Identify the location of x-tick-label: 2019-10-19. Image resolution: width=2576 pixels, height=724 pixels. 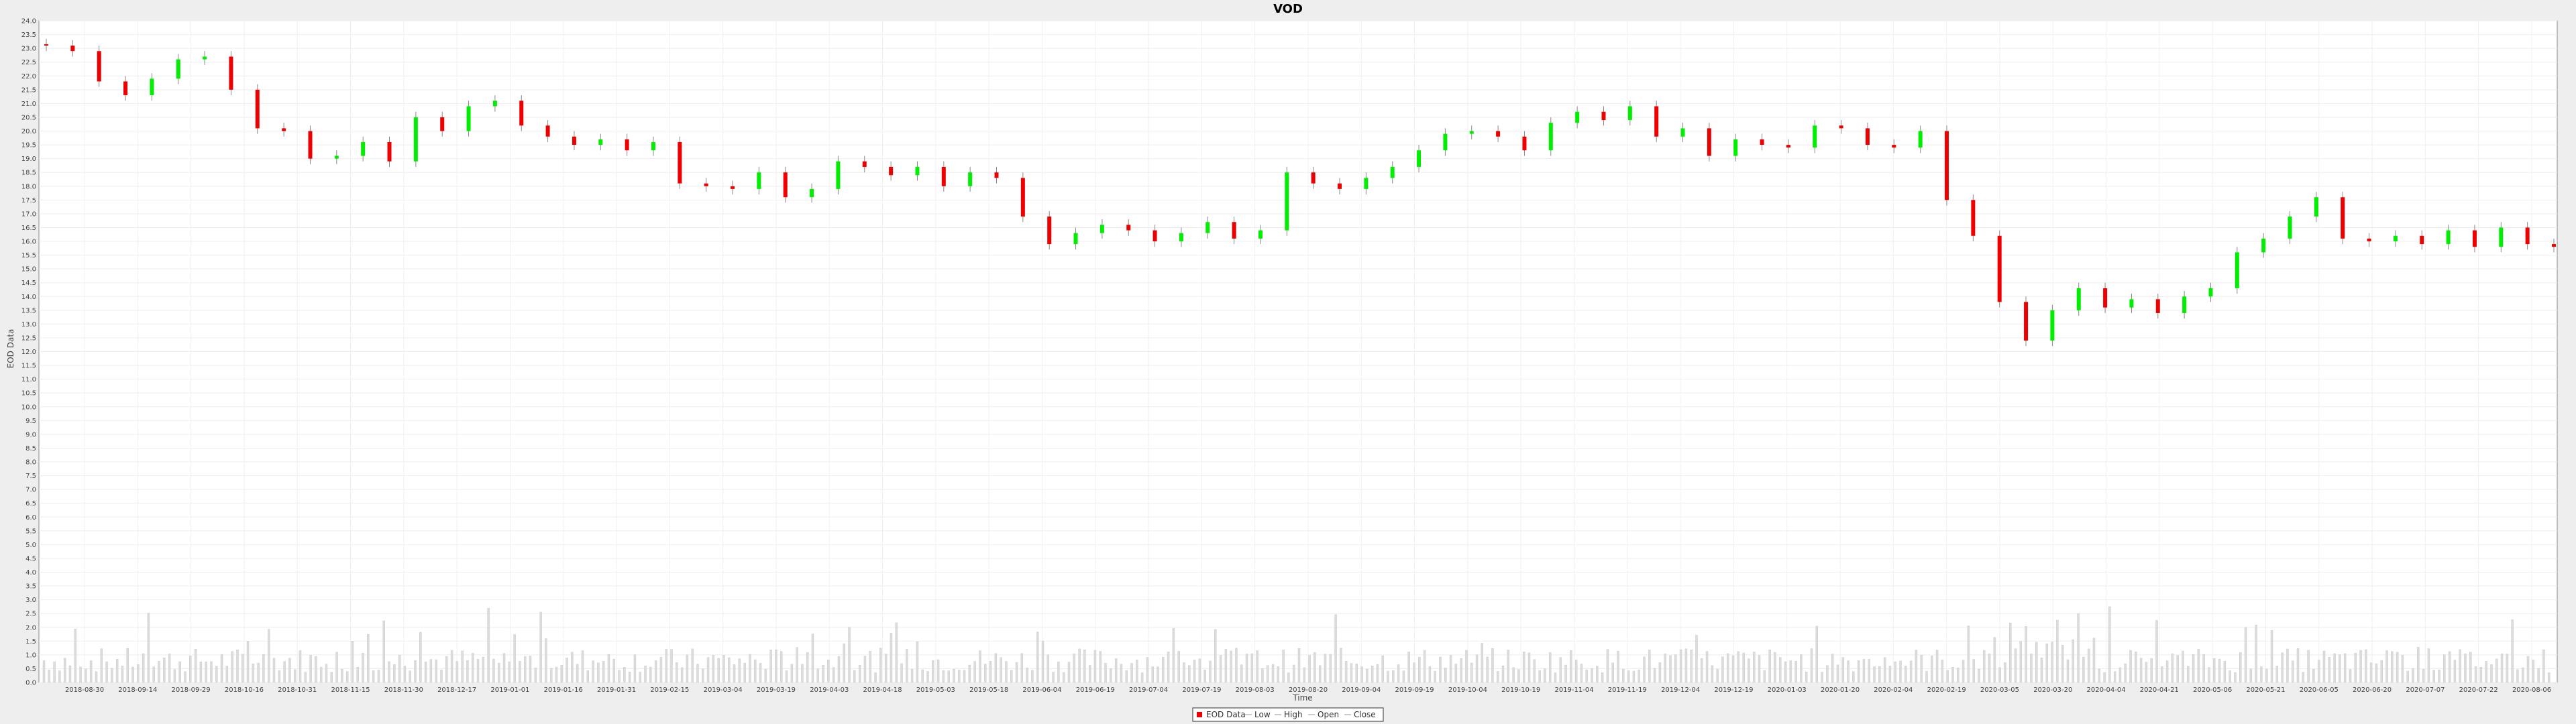
(1520, 690).